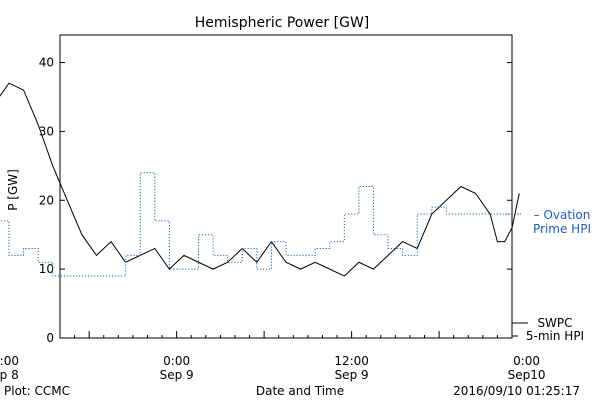  What do you see at coordinates (527, 375) in the screenshot?
I see `x-tick-date: Sep10` at bounding box center [527, 375].